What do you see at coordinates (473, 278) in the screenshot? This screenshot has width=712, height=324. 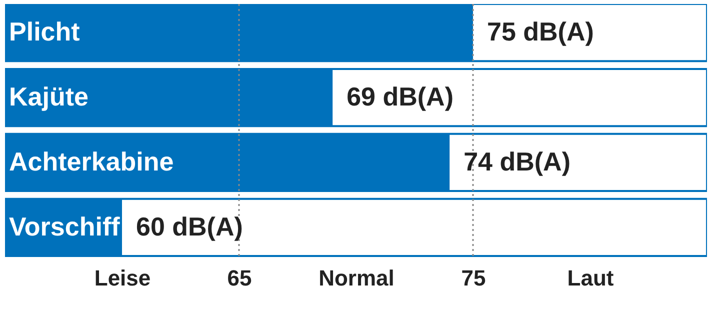 I see `x-tick-label: 75` at bounding box center [473, 278].